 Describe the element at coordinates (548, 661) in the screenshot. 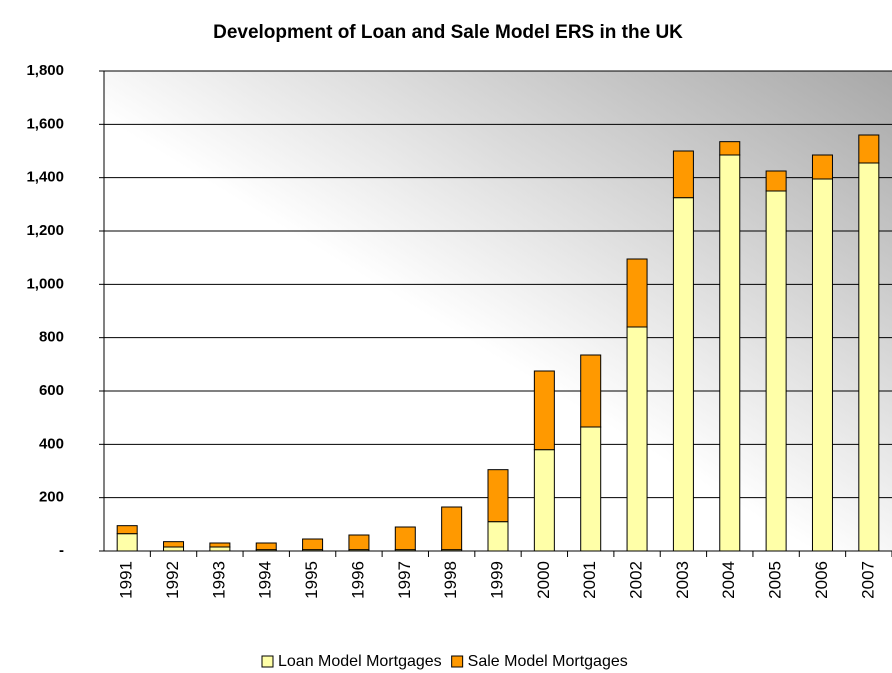

I see `legend-label: Sale Model Mortgages` at that location.